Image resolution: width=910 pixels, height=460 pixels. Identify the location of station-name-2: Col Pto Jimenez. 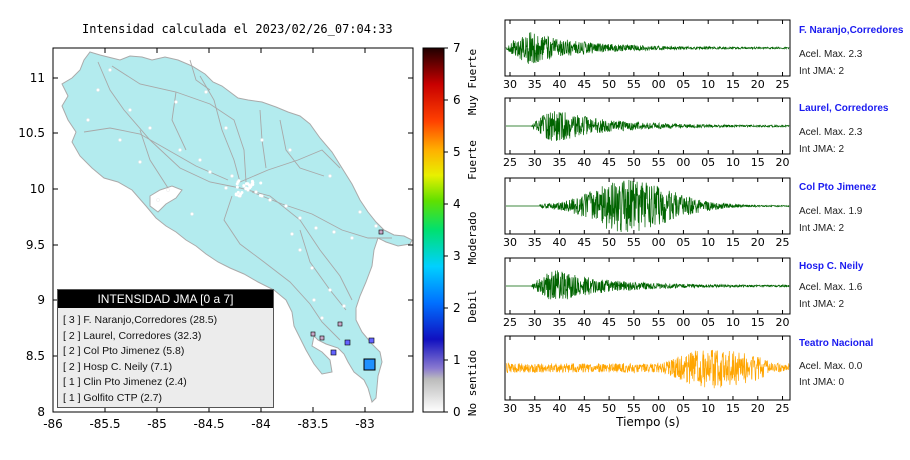
(838, 187).